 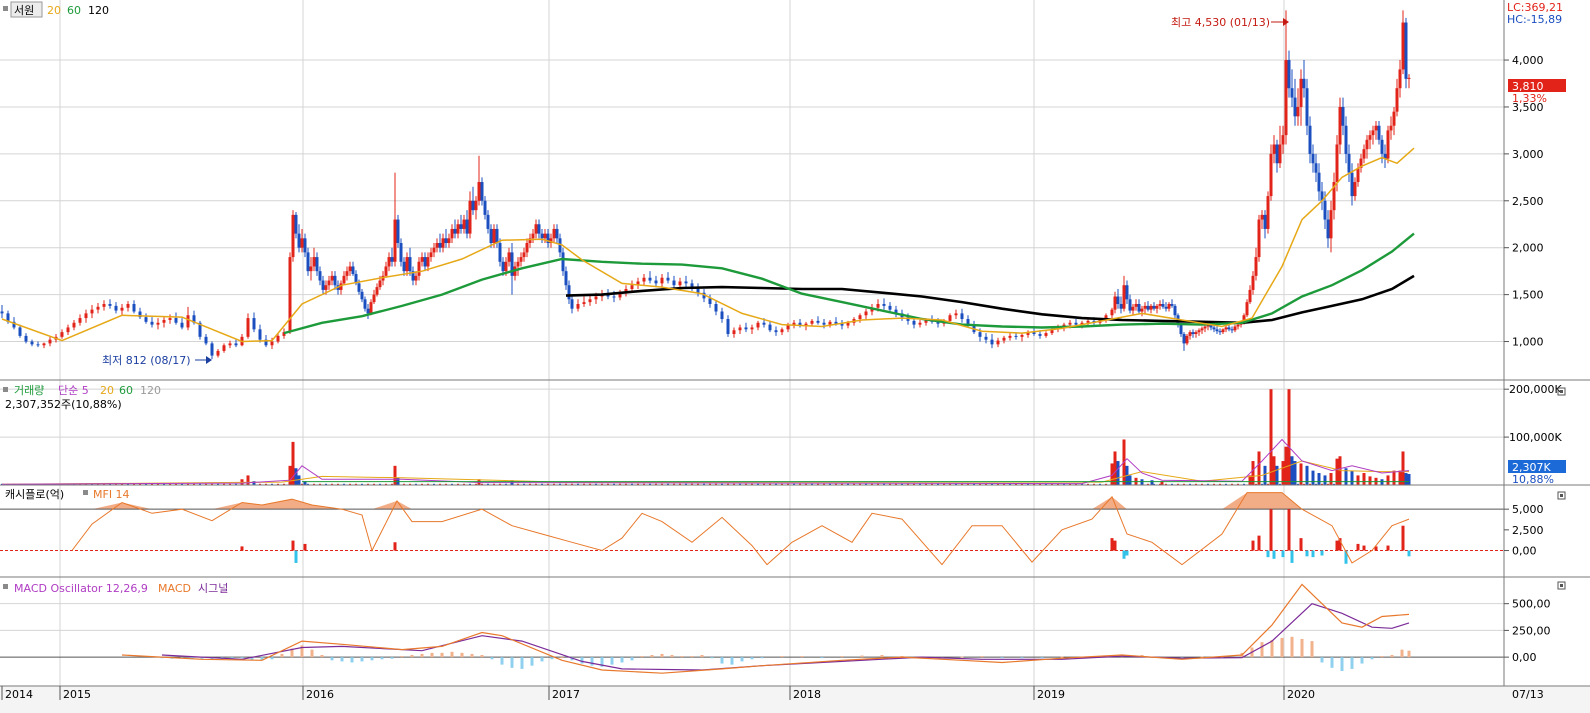 I want to click on stock-name-box, so click(x=26, y=9).